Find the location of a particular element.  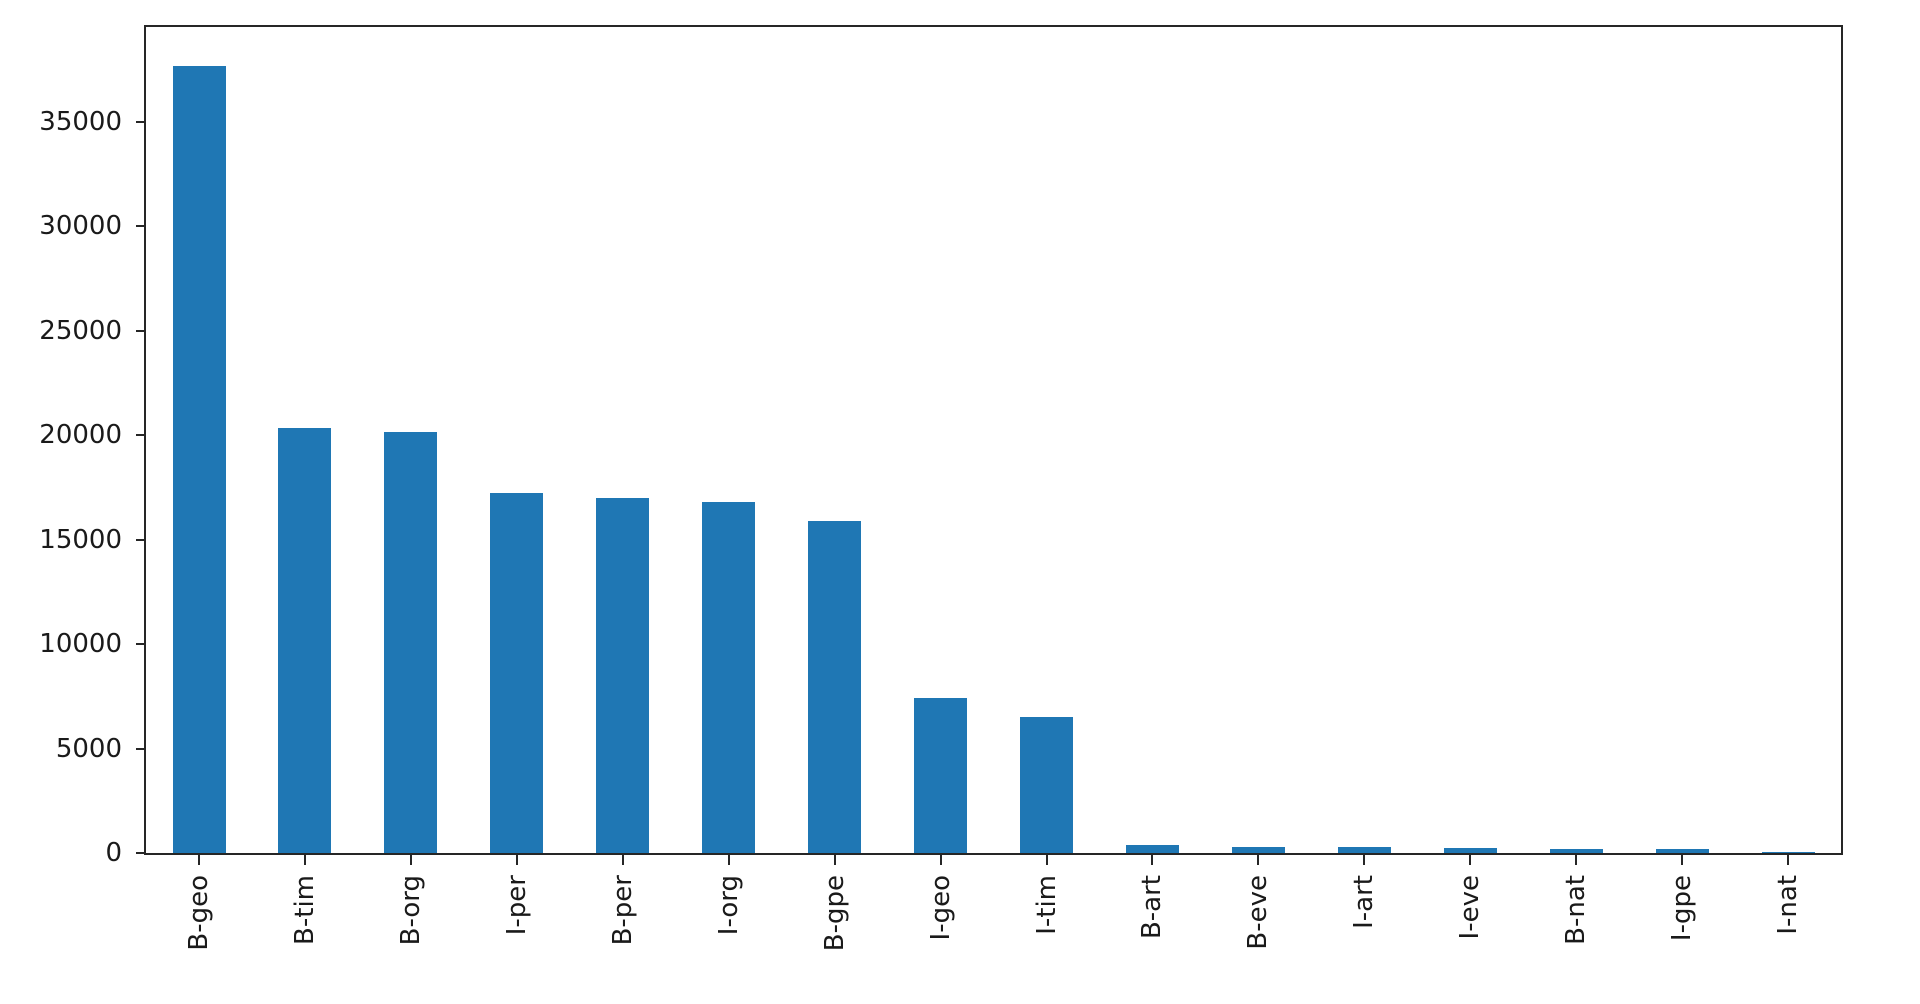

bar-I-nat is located at coordinates (1788, 852).